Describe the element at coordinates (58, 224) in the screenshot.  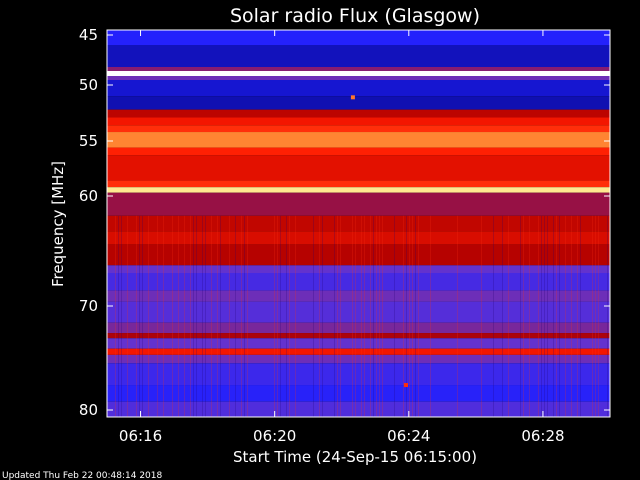
I see `y-axis-label: Frequency [MHz]` at that location.